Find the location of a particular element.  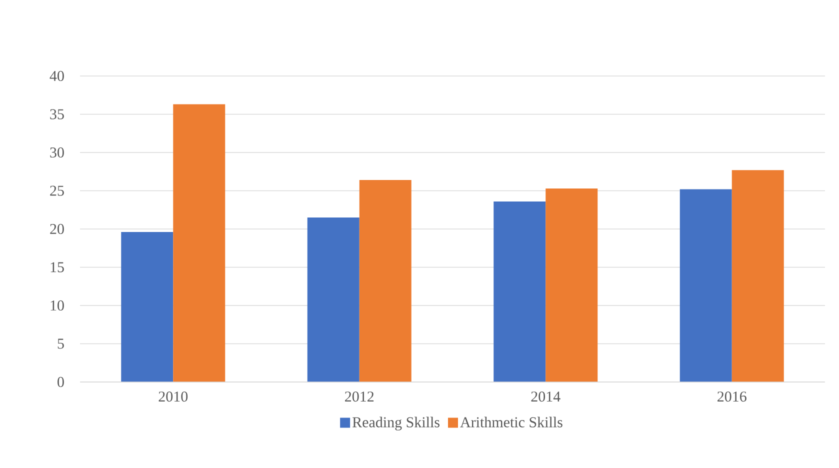

y-tick-label: 35 is located at coordinates (57, 114).